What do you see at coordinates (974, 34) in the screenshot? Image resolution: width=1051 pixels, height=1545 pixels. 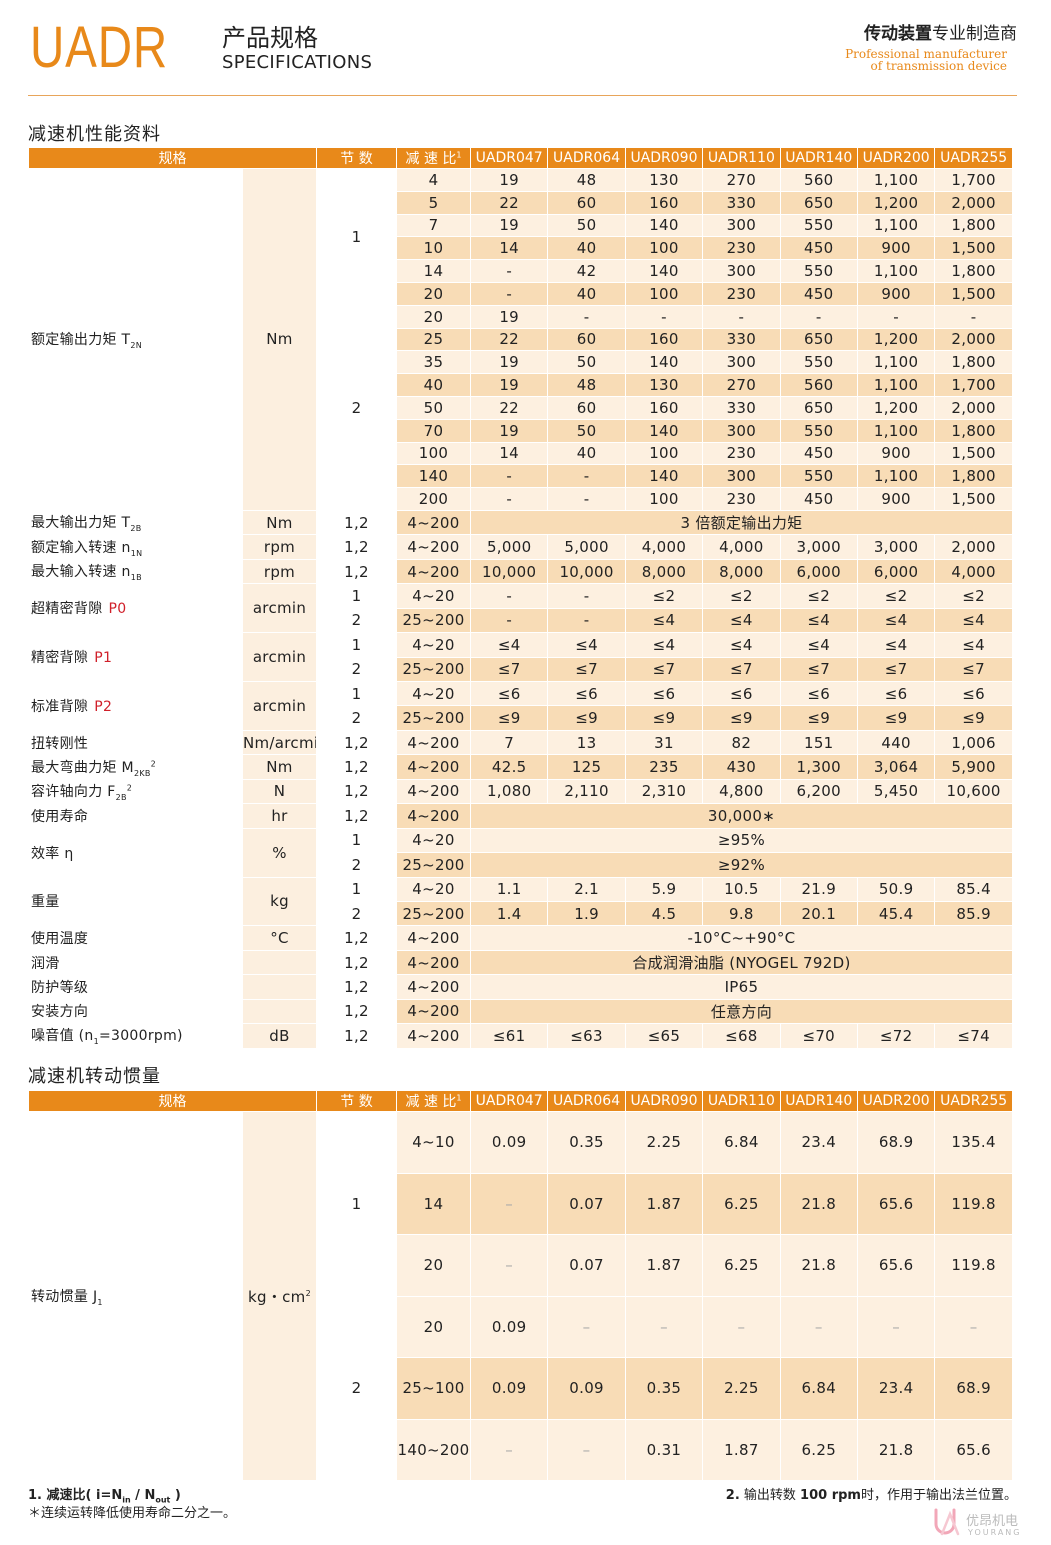 I see `slogan-text: 专业制造商` at bounding box center [974, 34].